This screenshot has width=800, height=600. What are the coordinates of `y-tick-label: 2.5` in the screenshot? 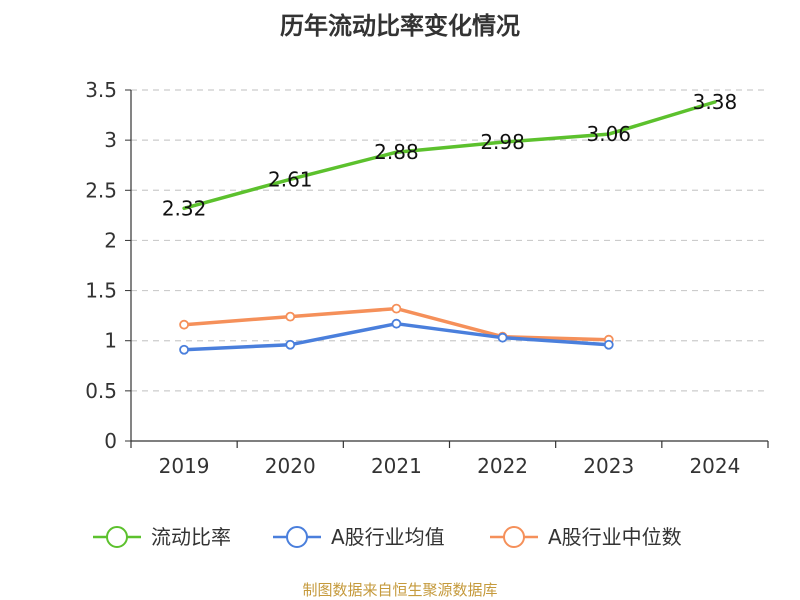 It's located at (101, 190).